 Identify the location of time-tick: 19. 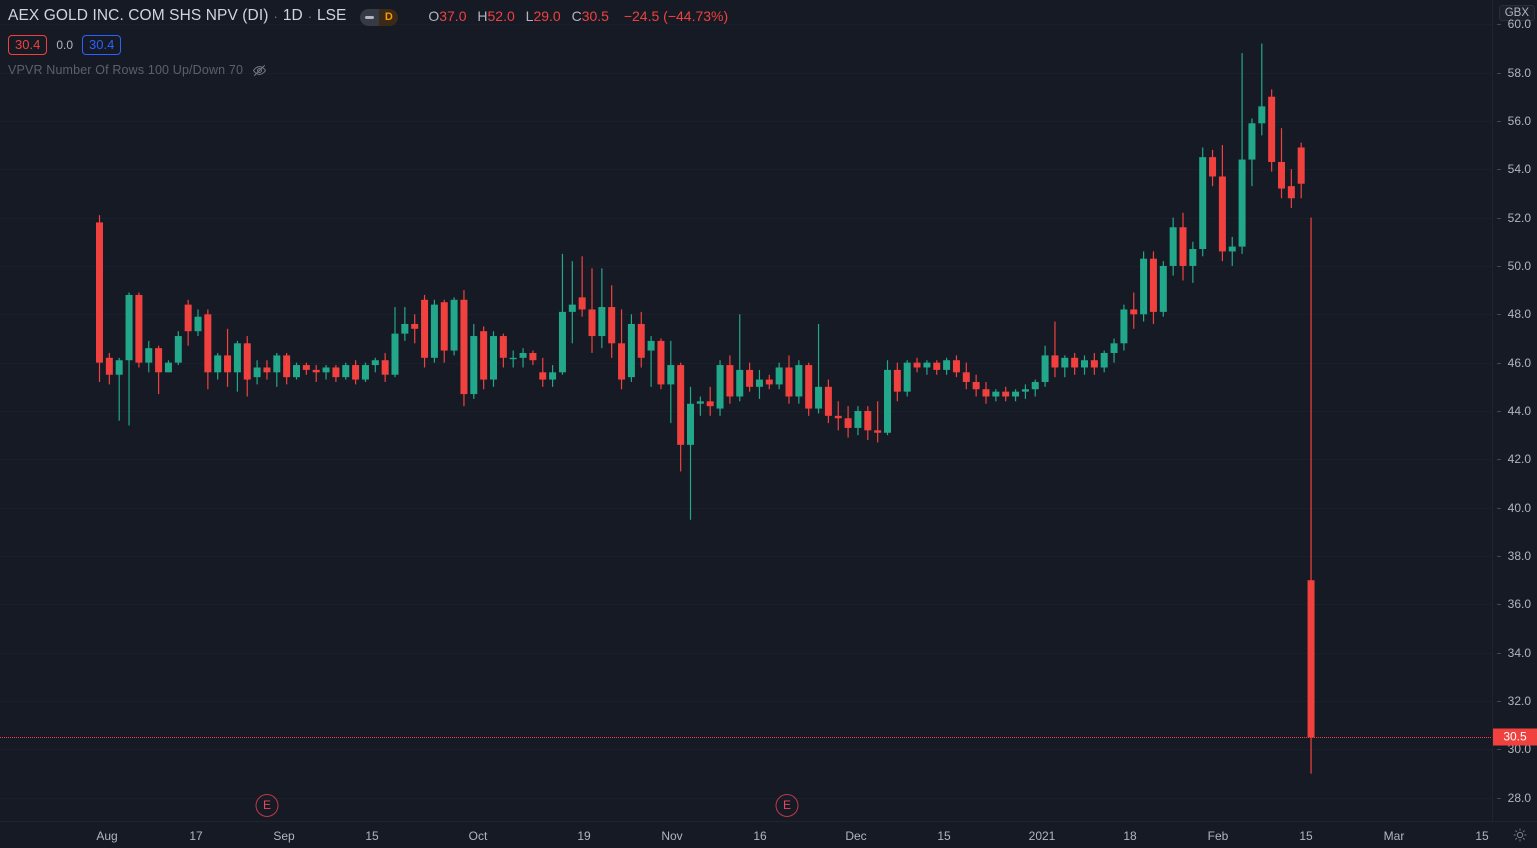
(584, 836).